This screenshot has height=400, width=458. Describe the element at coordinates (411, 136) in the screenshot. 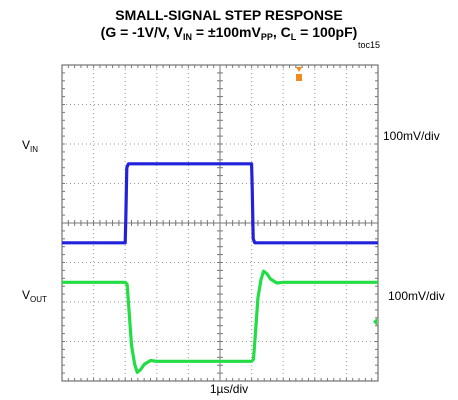

I see `vin-scale-label: 100mV/div` at that location.